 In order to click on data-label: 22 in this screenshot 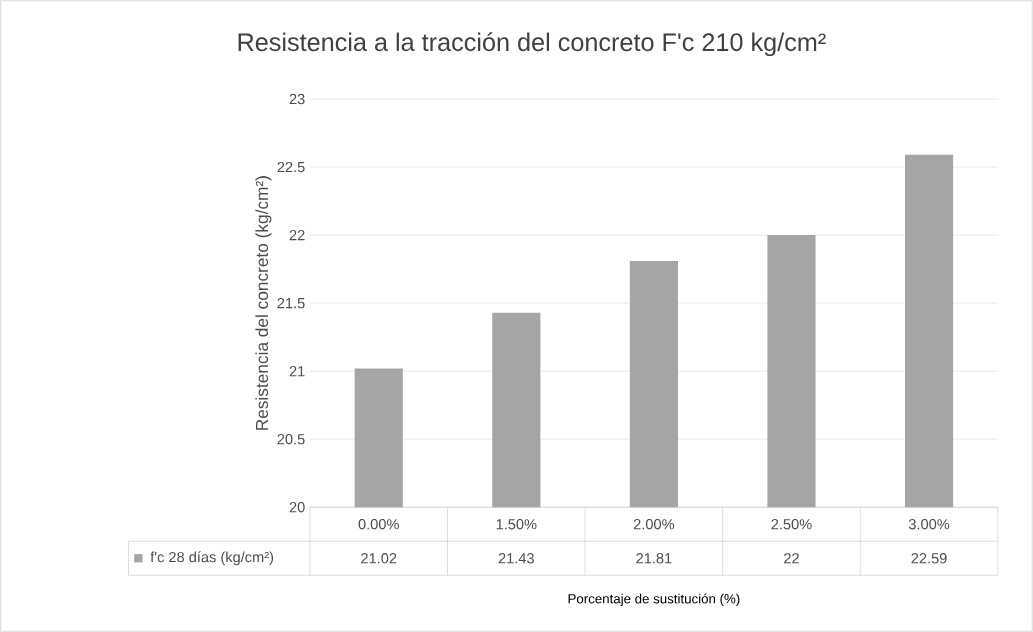, I will do `click(791, 558)`.